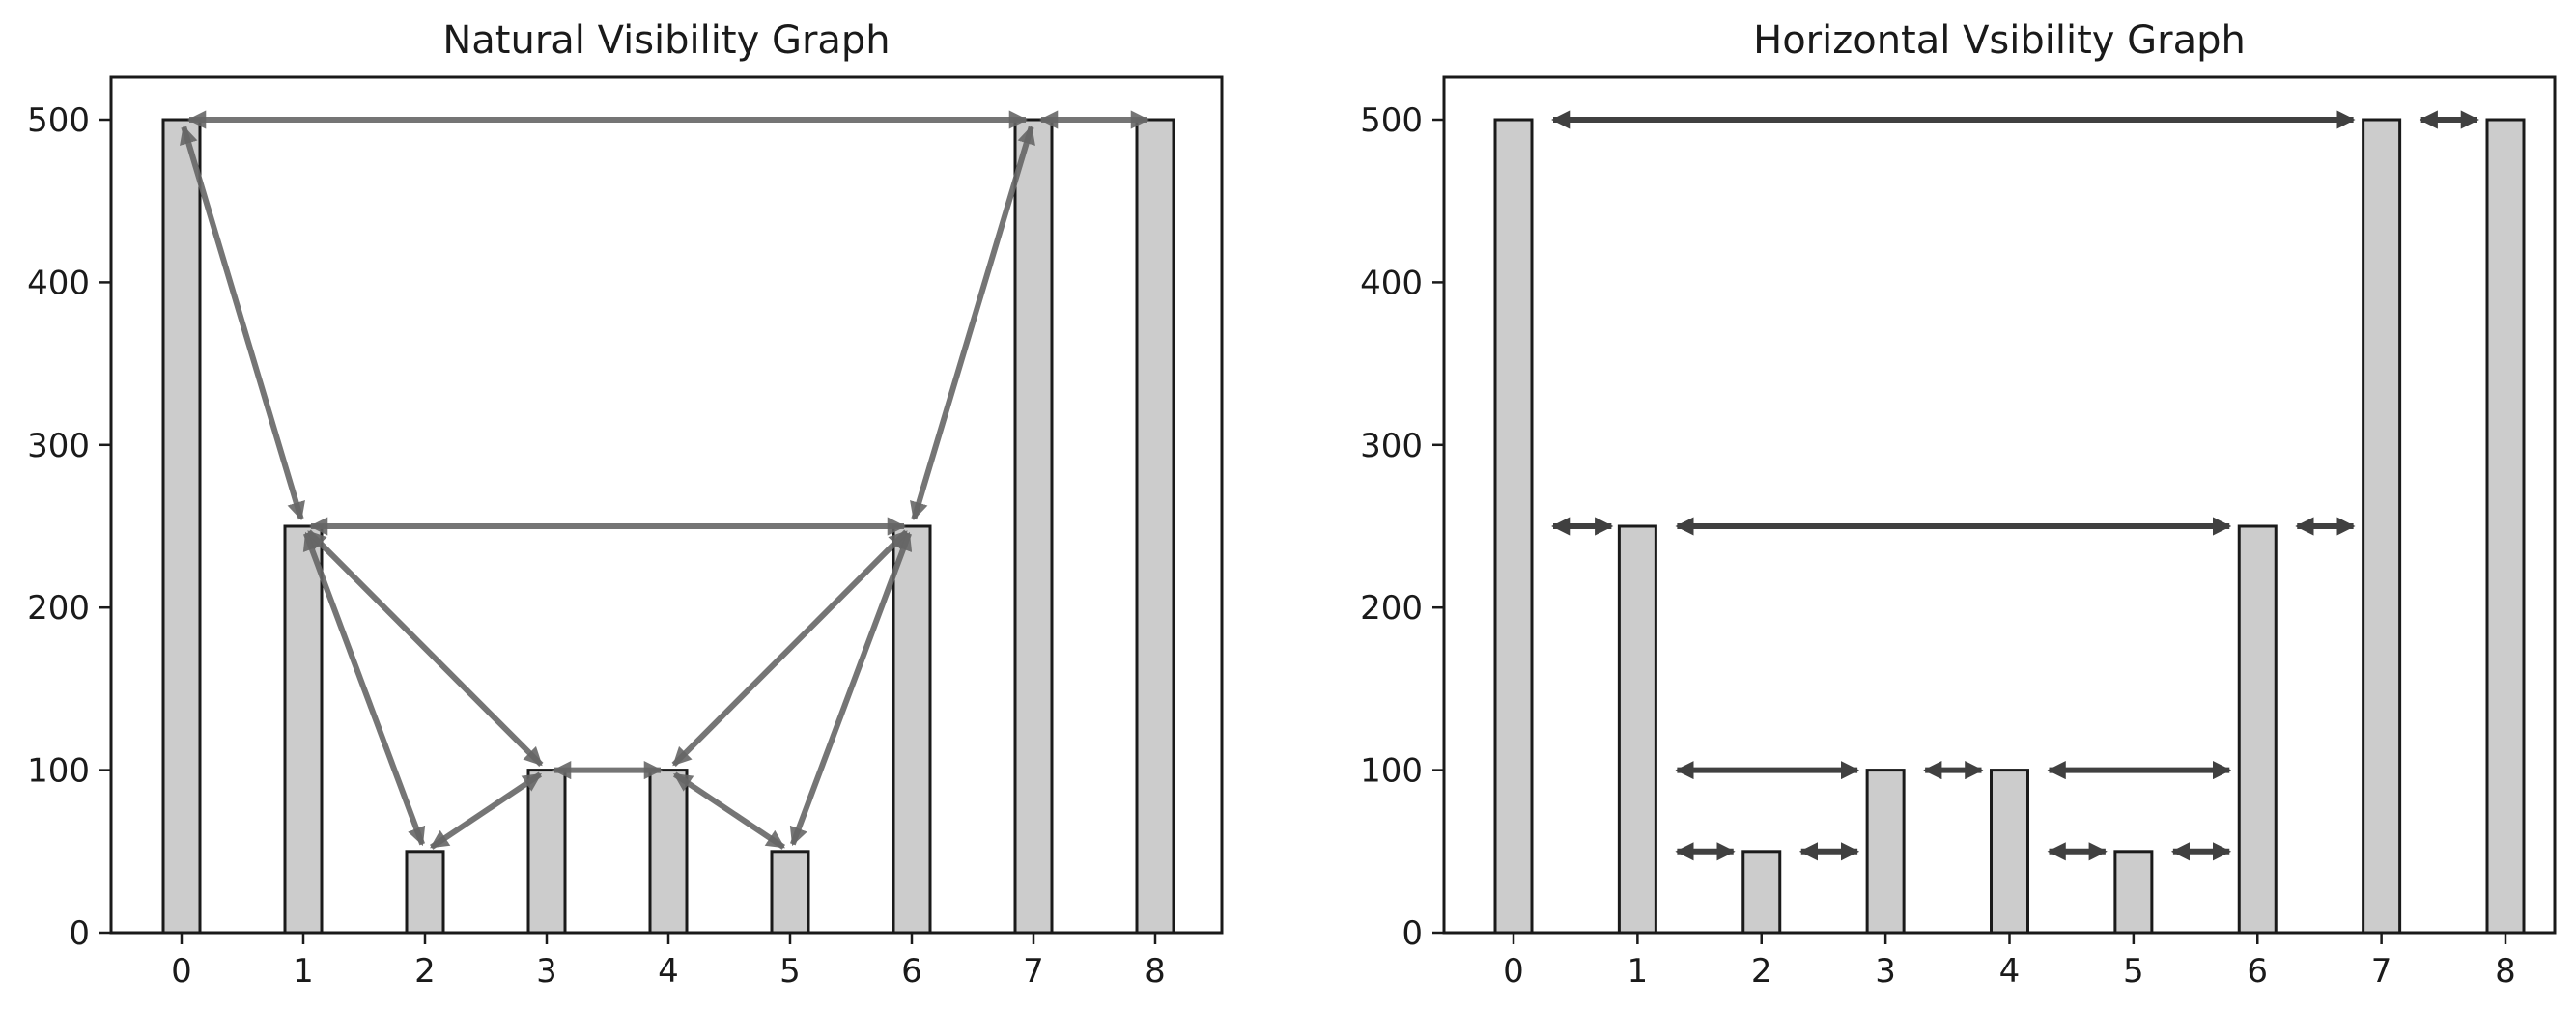 The width and height of the screenshot is (2576, 1009). Describe the element at coordinates (1999, 40) in the screenshot. I see `chart-title: Horizontal Vsibility Graph` at that location.